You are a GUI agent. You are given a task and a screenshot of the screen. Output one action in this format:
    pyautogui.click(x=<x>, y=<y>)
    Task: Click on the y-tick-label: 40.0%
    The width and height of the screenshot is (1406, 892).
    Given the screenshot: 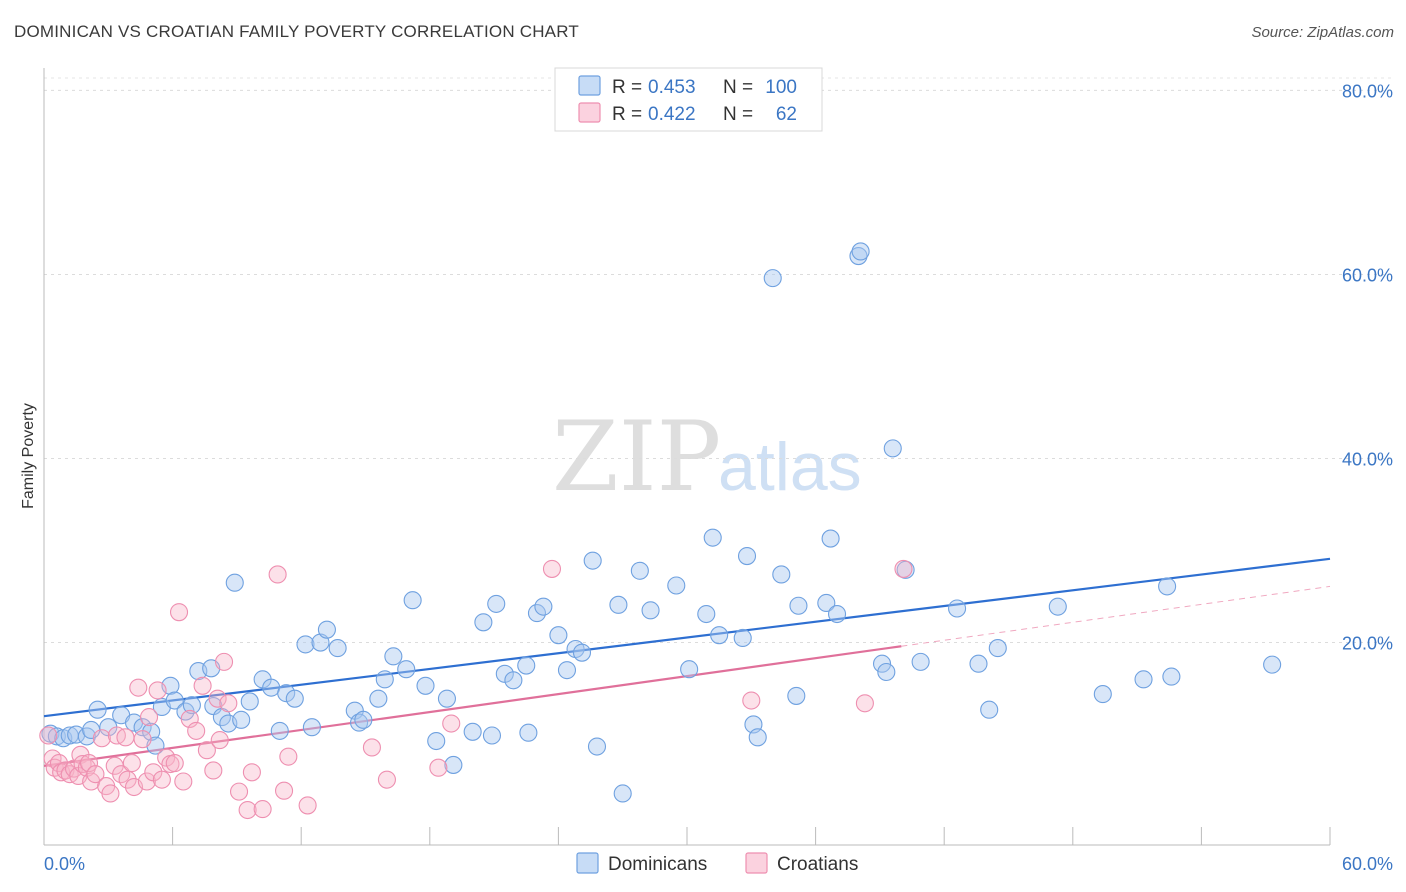 What is the action you would take?
    pyautogui.click(x=1367, y=460)
    